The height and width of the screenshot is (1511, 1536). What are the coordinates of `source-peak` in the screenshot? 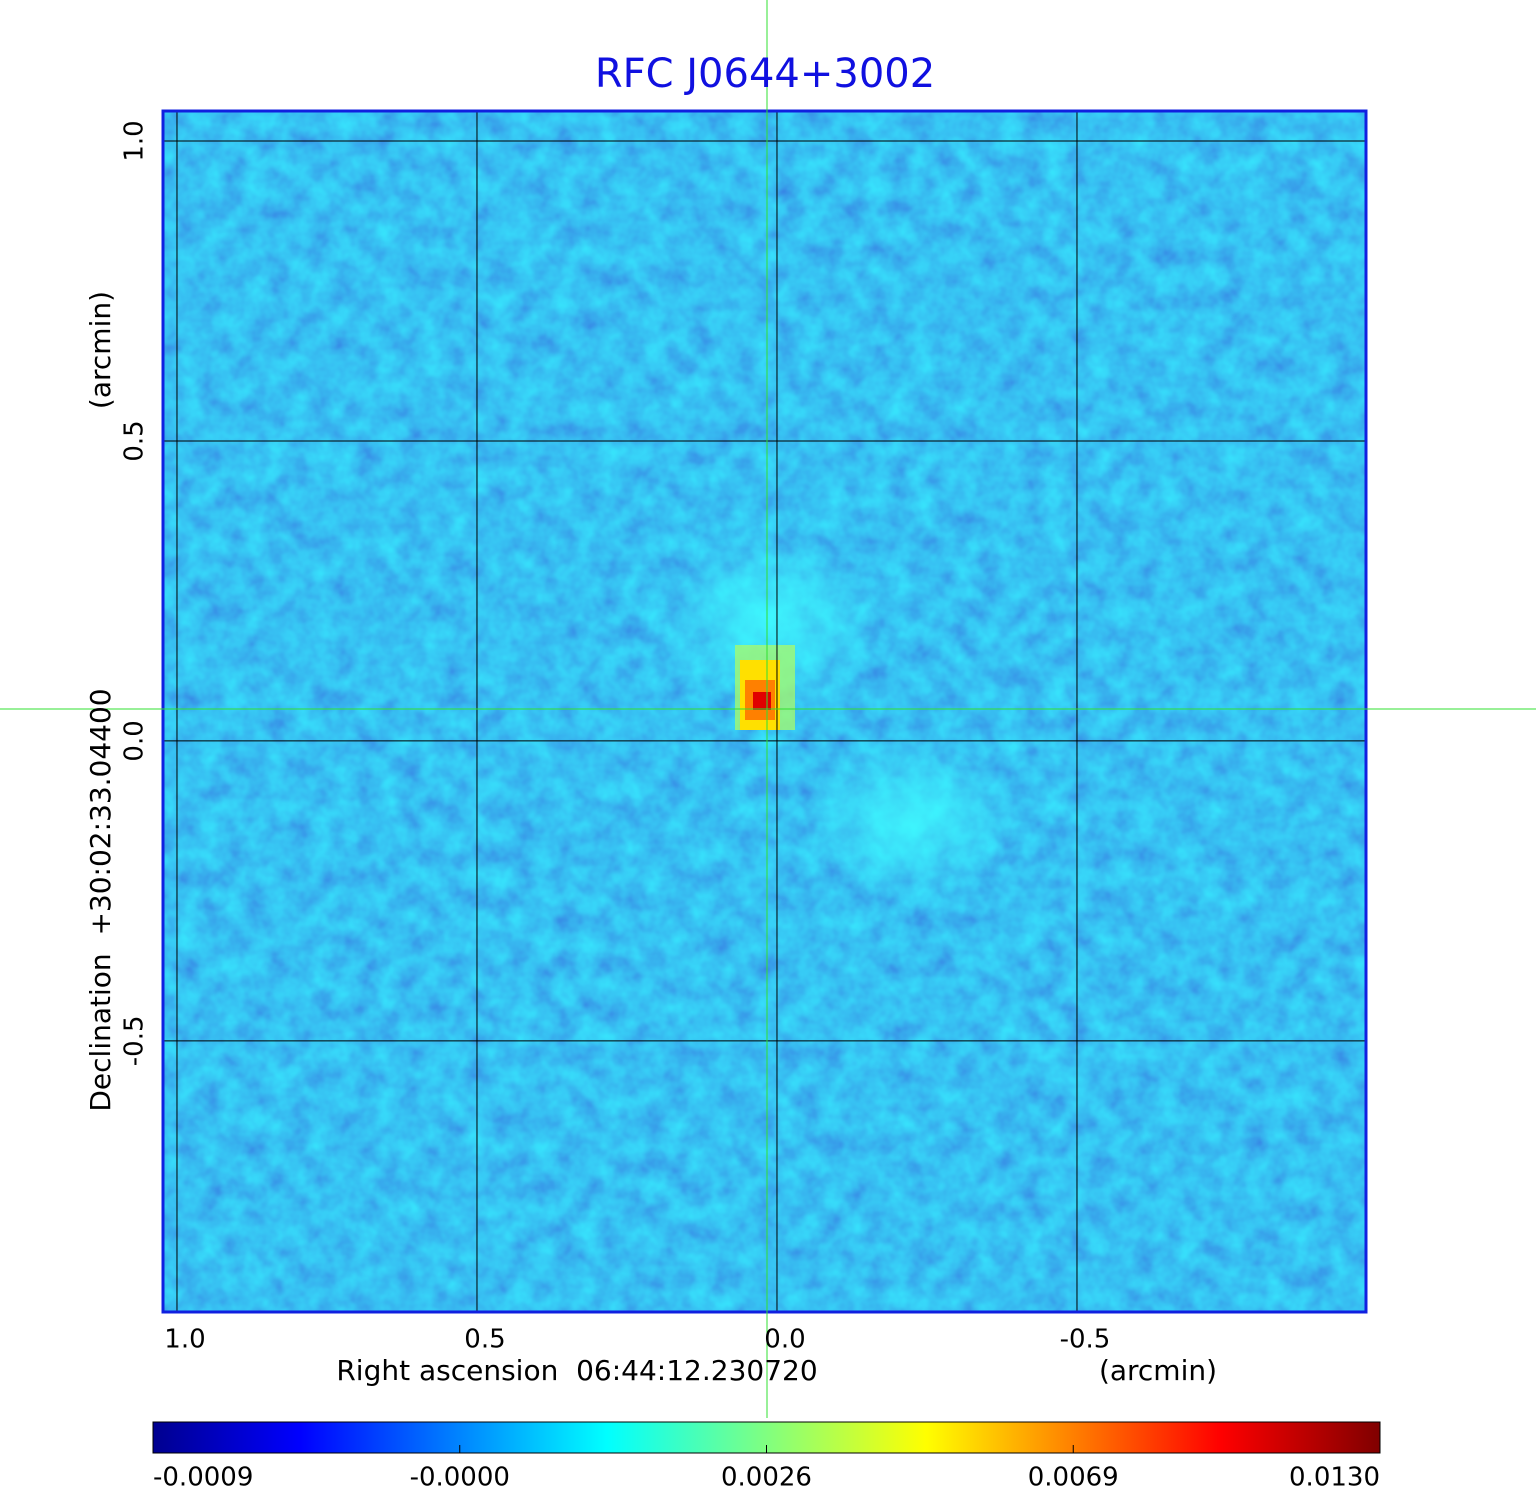 It's located at (762, 701).